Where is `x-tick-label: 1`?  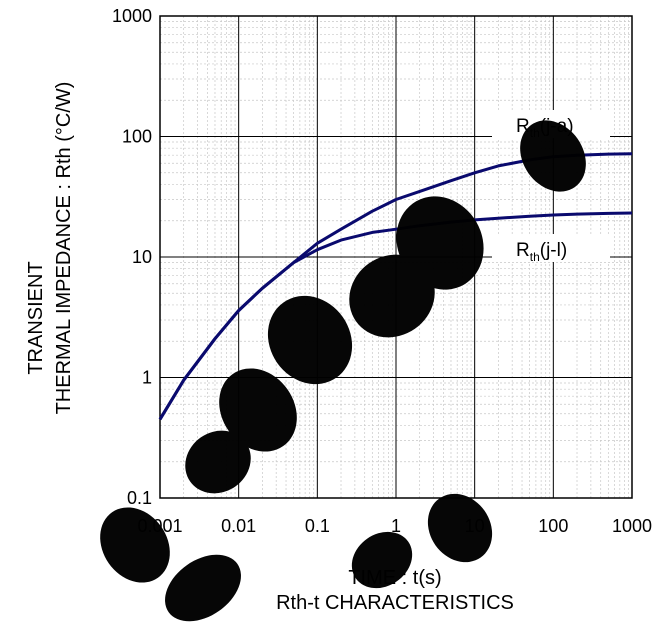 x-tick-label: 1 is located at coordinates (396, 526).